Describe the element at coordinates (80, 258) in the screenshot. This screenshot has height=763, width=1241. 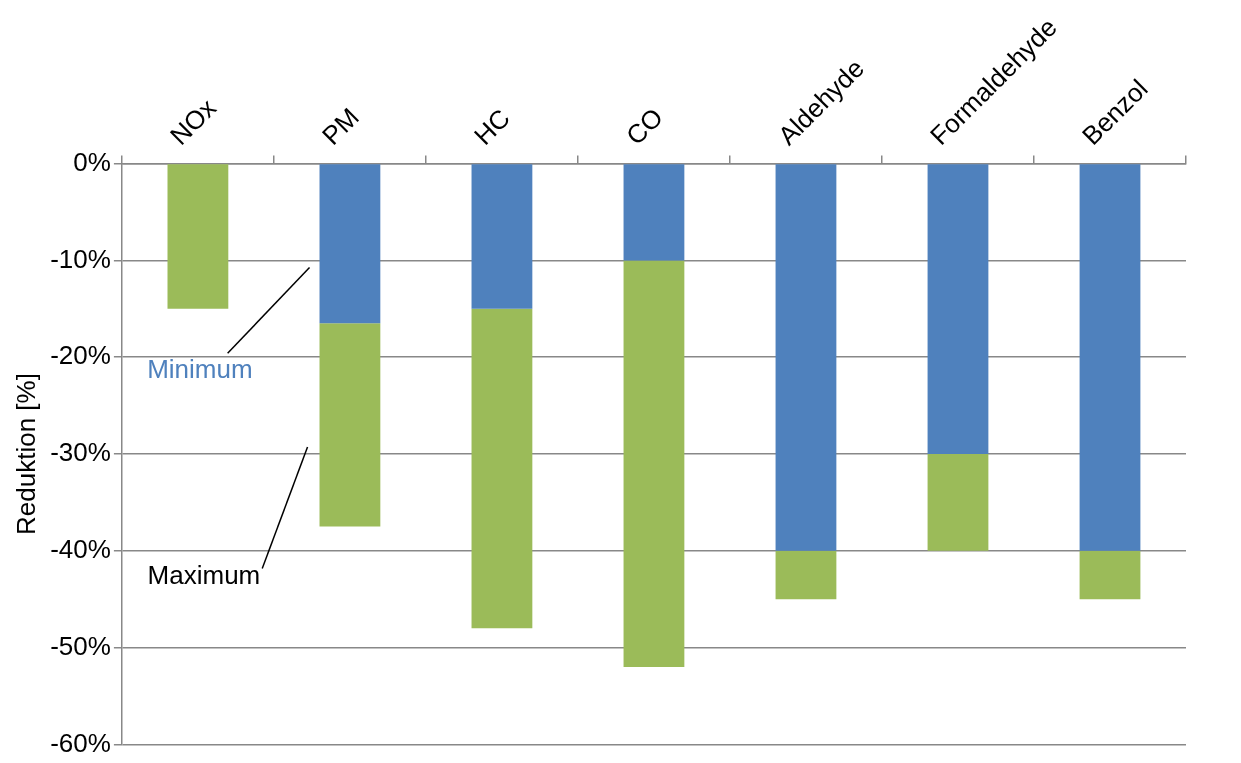
I see `y-tick-label: -10%` at that location.